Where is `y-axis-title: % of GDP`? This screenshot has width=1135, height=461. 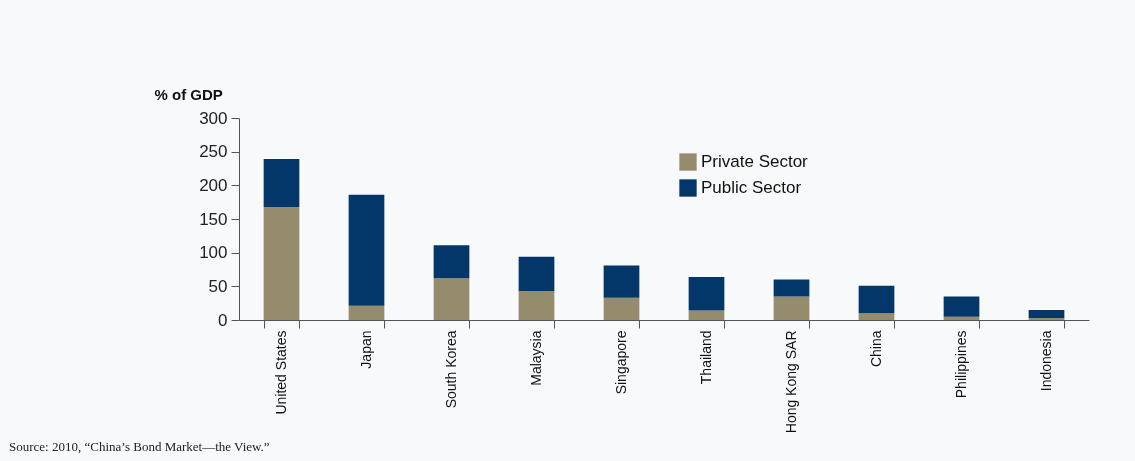
y-axis-title: % of GDP is located at coordinates (188, 94).